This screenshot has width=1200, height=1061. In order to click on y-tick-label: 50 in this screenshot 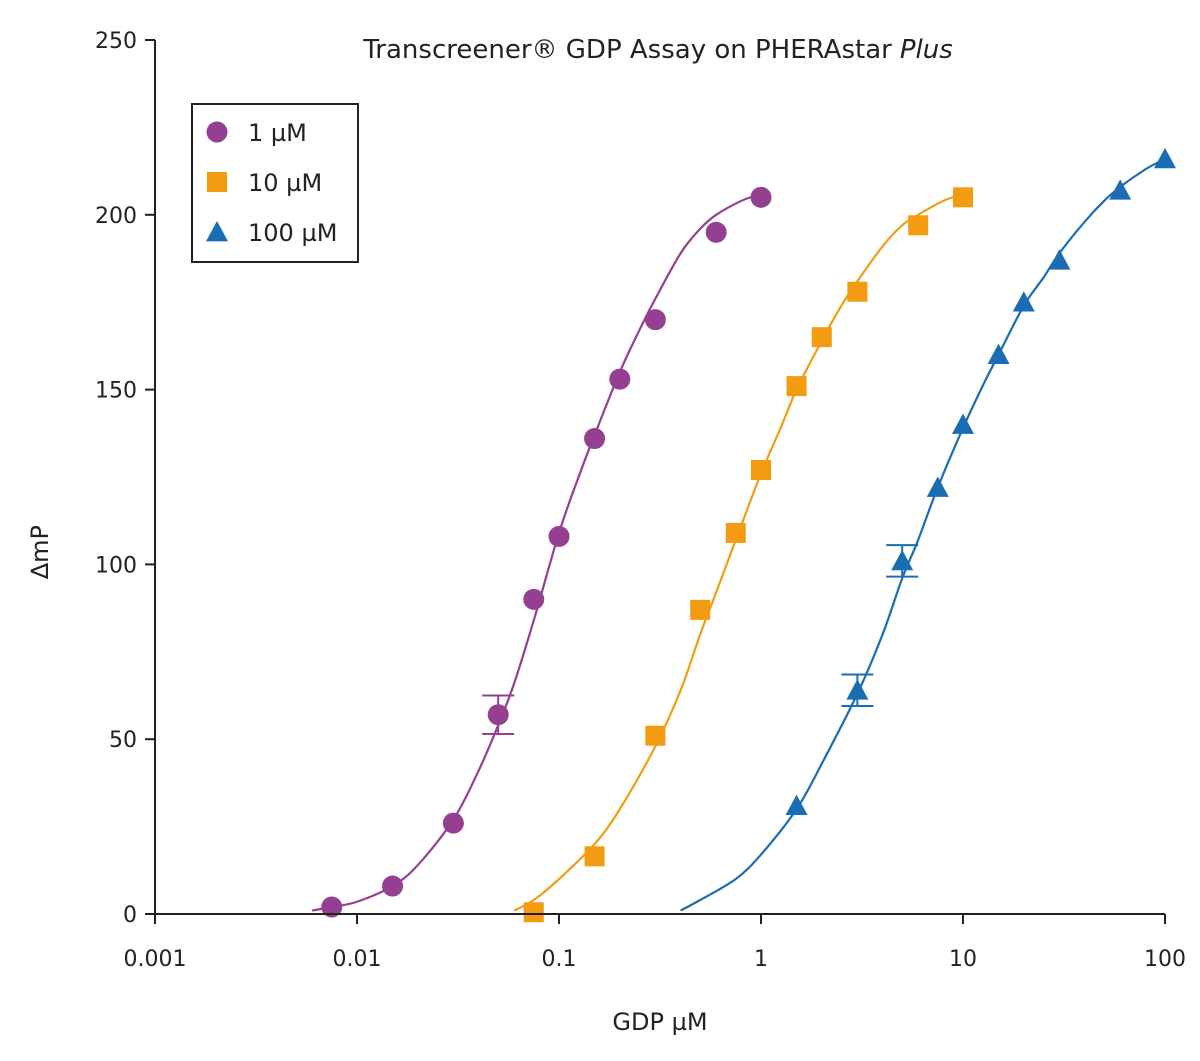, I will do `click(123, 740)`.